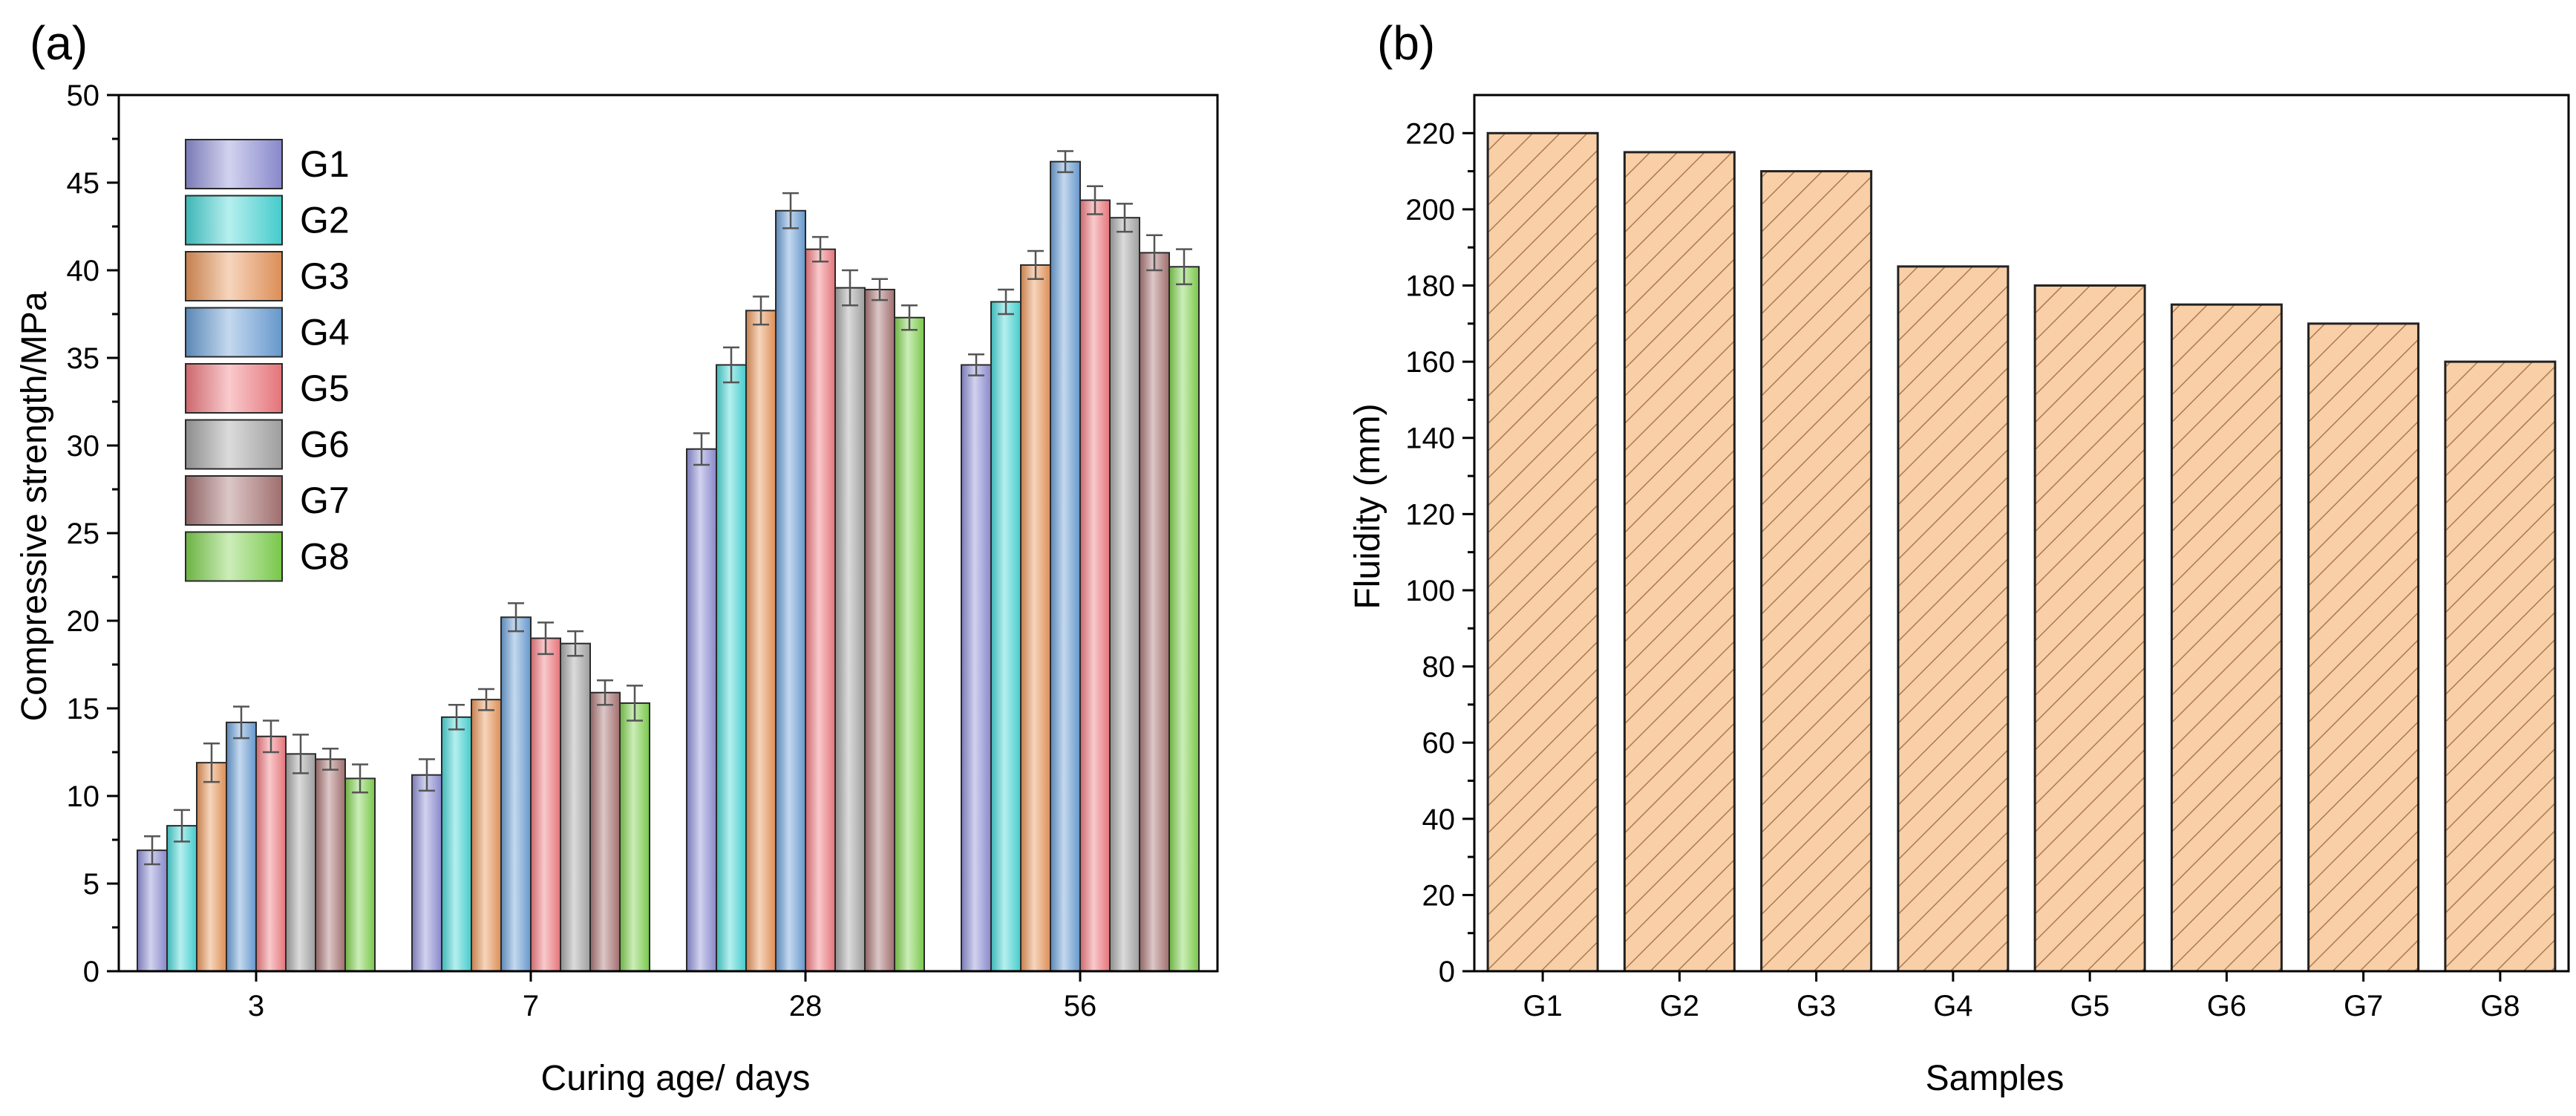 The width and height of the screenshot is (2576, 1116). What do you see at coordinates (267, 360) in the screenshot?
I see `panel-a-legend: G1 G2 G3 G4 G5 G6 G7 G8` at bounding box center [267, 360].